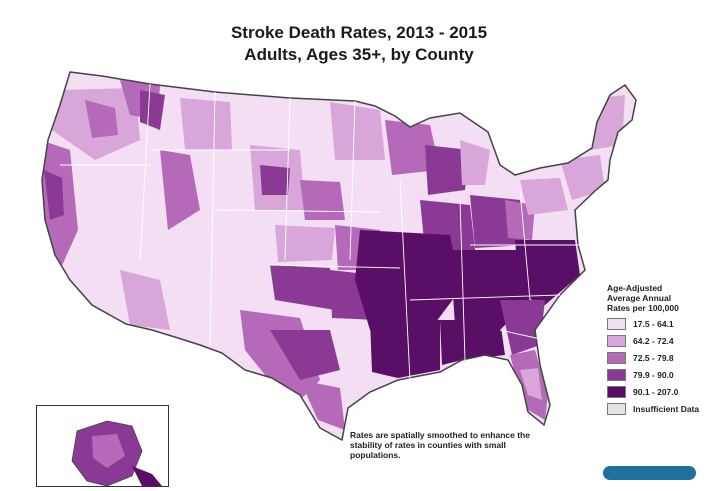 The height and width of the screenshot is (491, 718). Describe the element at coordinates (653, 357) in the screenshot. I see `legend-label: 72.5 - 79.8` at that location.